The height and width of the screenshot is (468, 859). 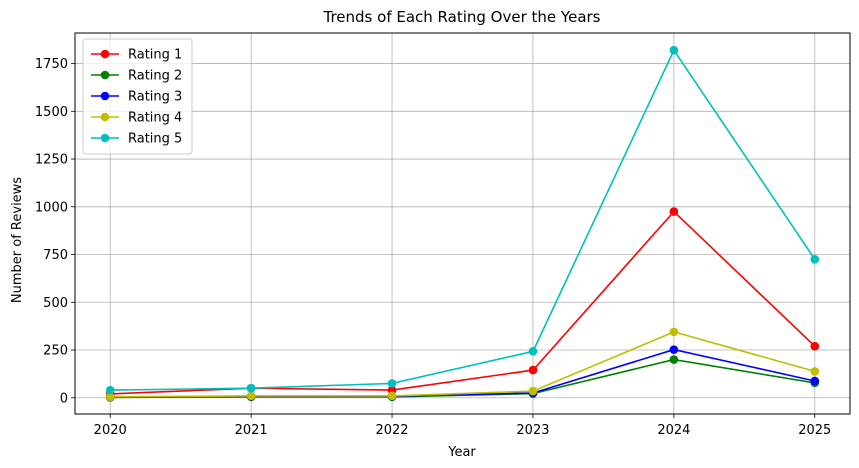 I want to click on y-tick-label: 750, so click(x=55, y=255).